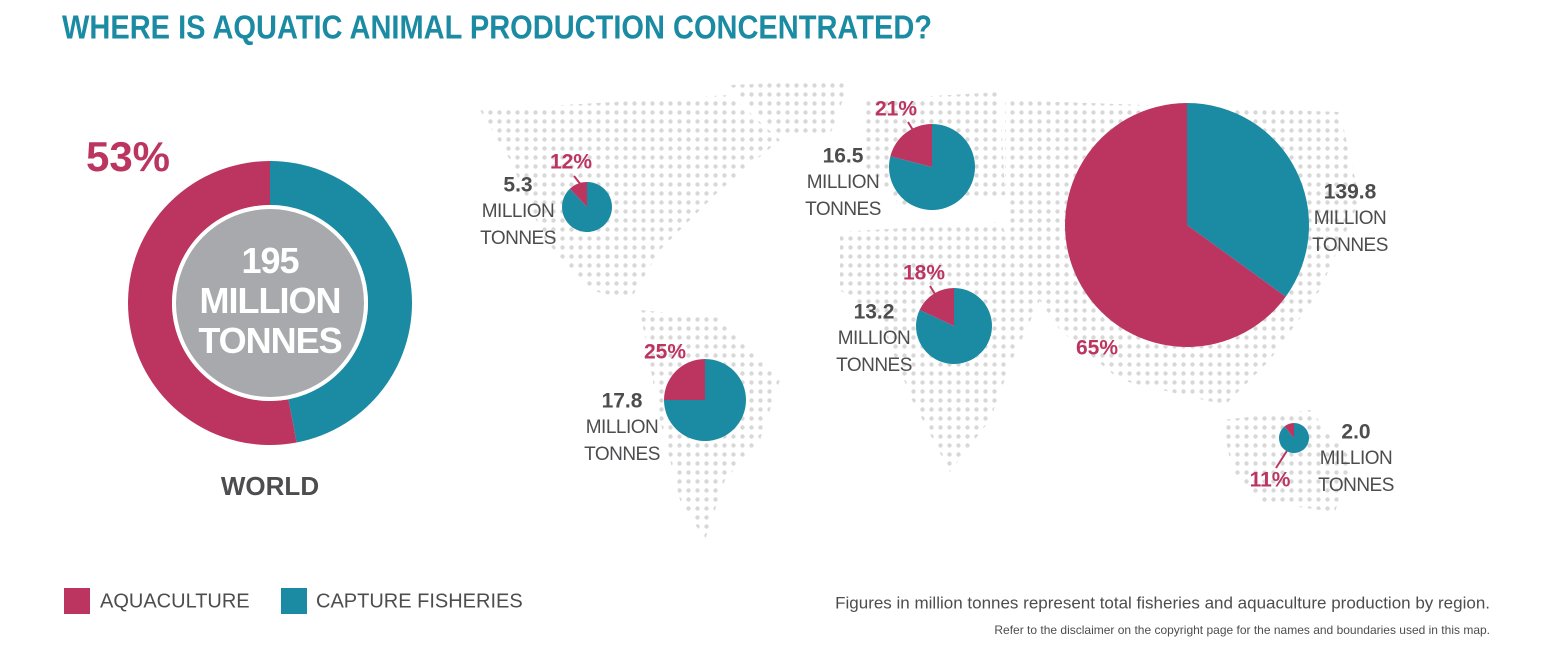  I want to click on percent-label: 25%, so click(665, 352).